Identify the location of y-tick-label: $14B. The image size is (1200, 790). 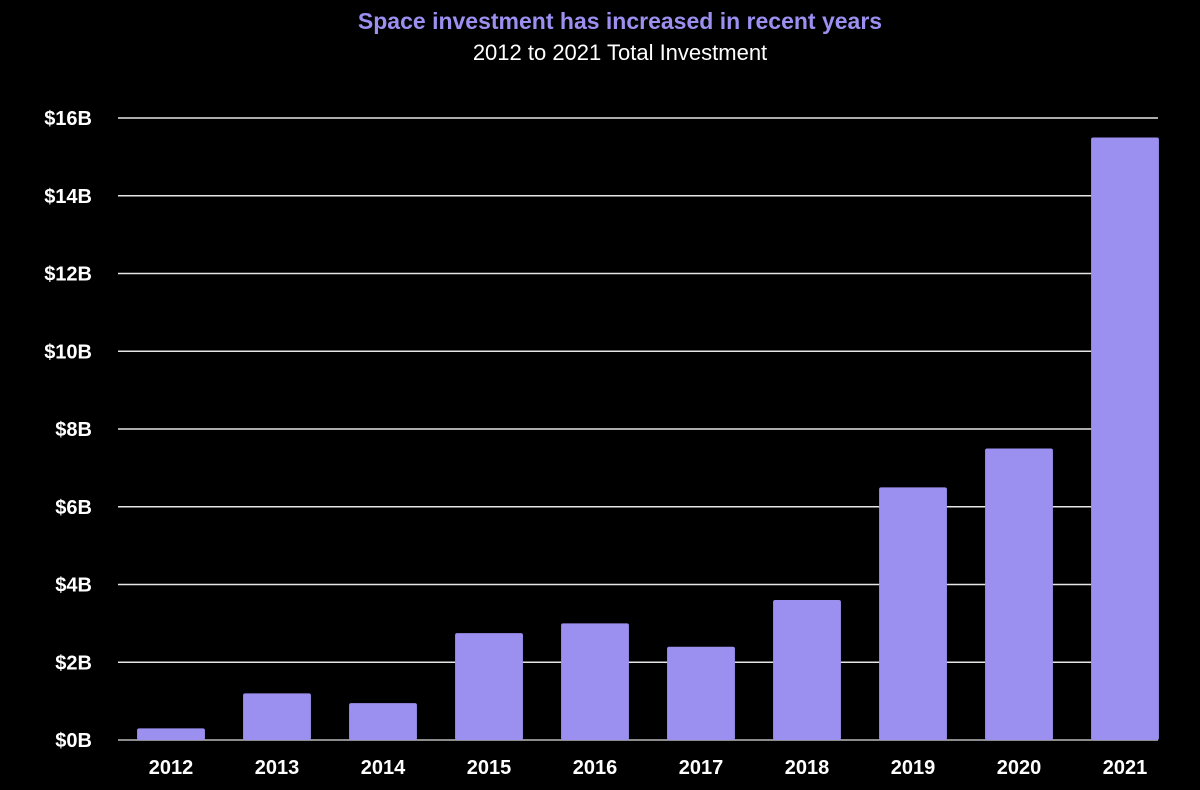
(68, 197).